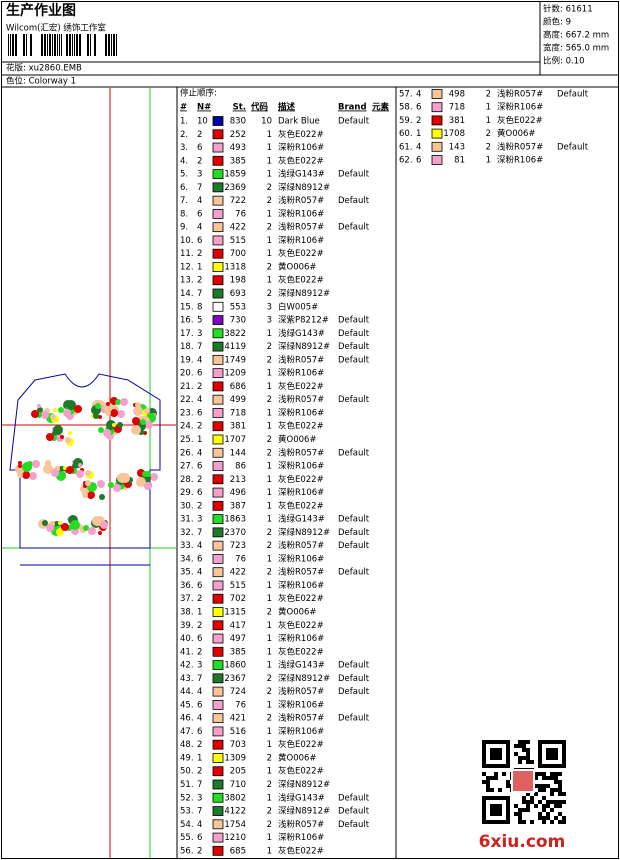  I want to click on row-stitches: 702, so click(238, 599).